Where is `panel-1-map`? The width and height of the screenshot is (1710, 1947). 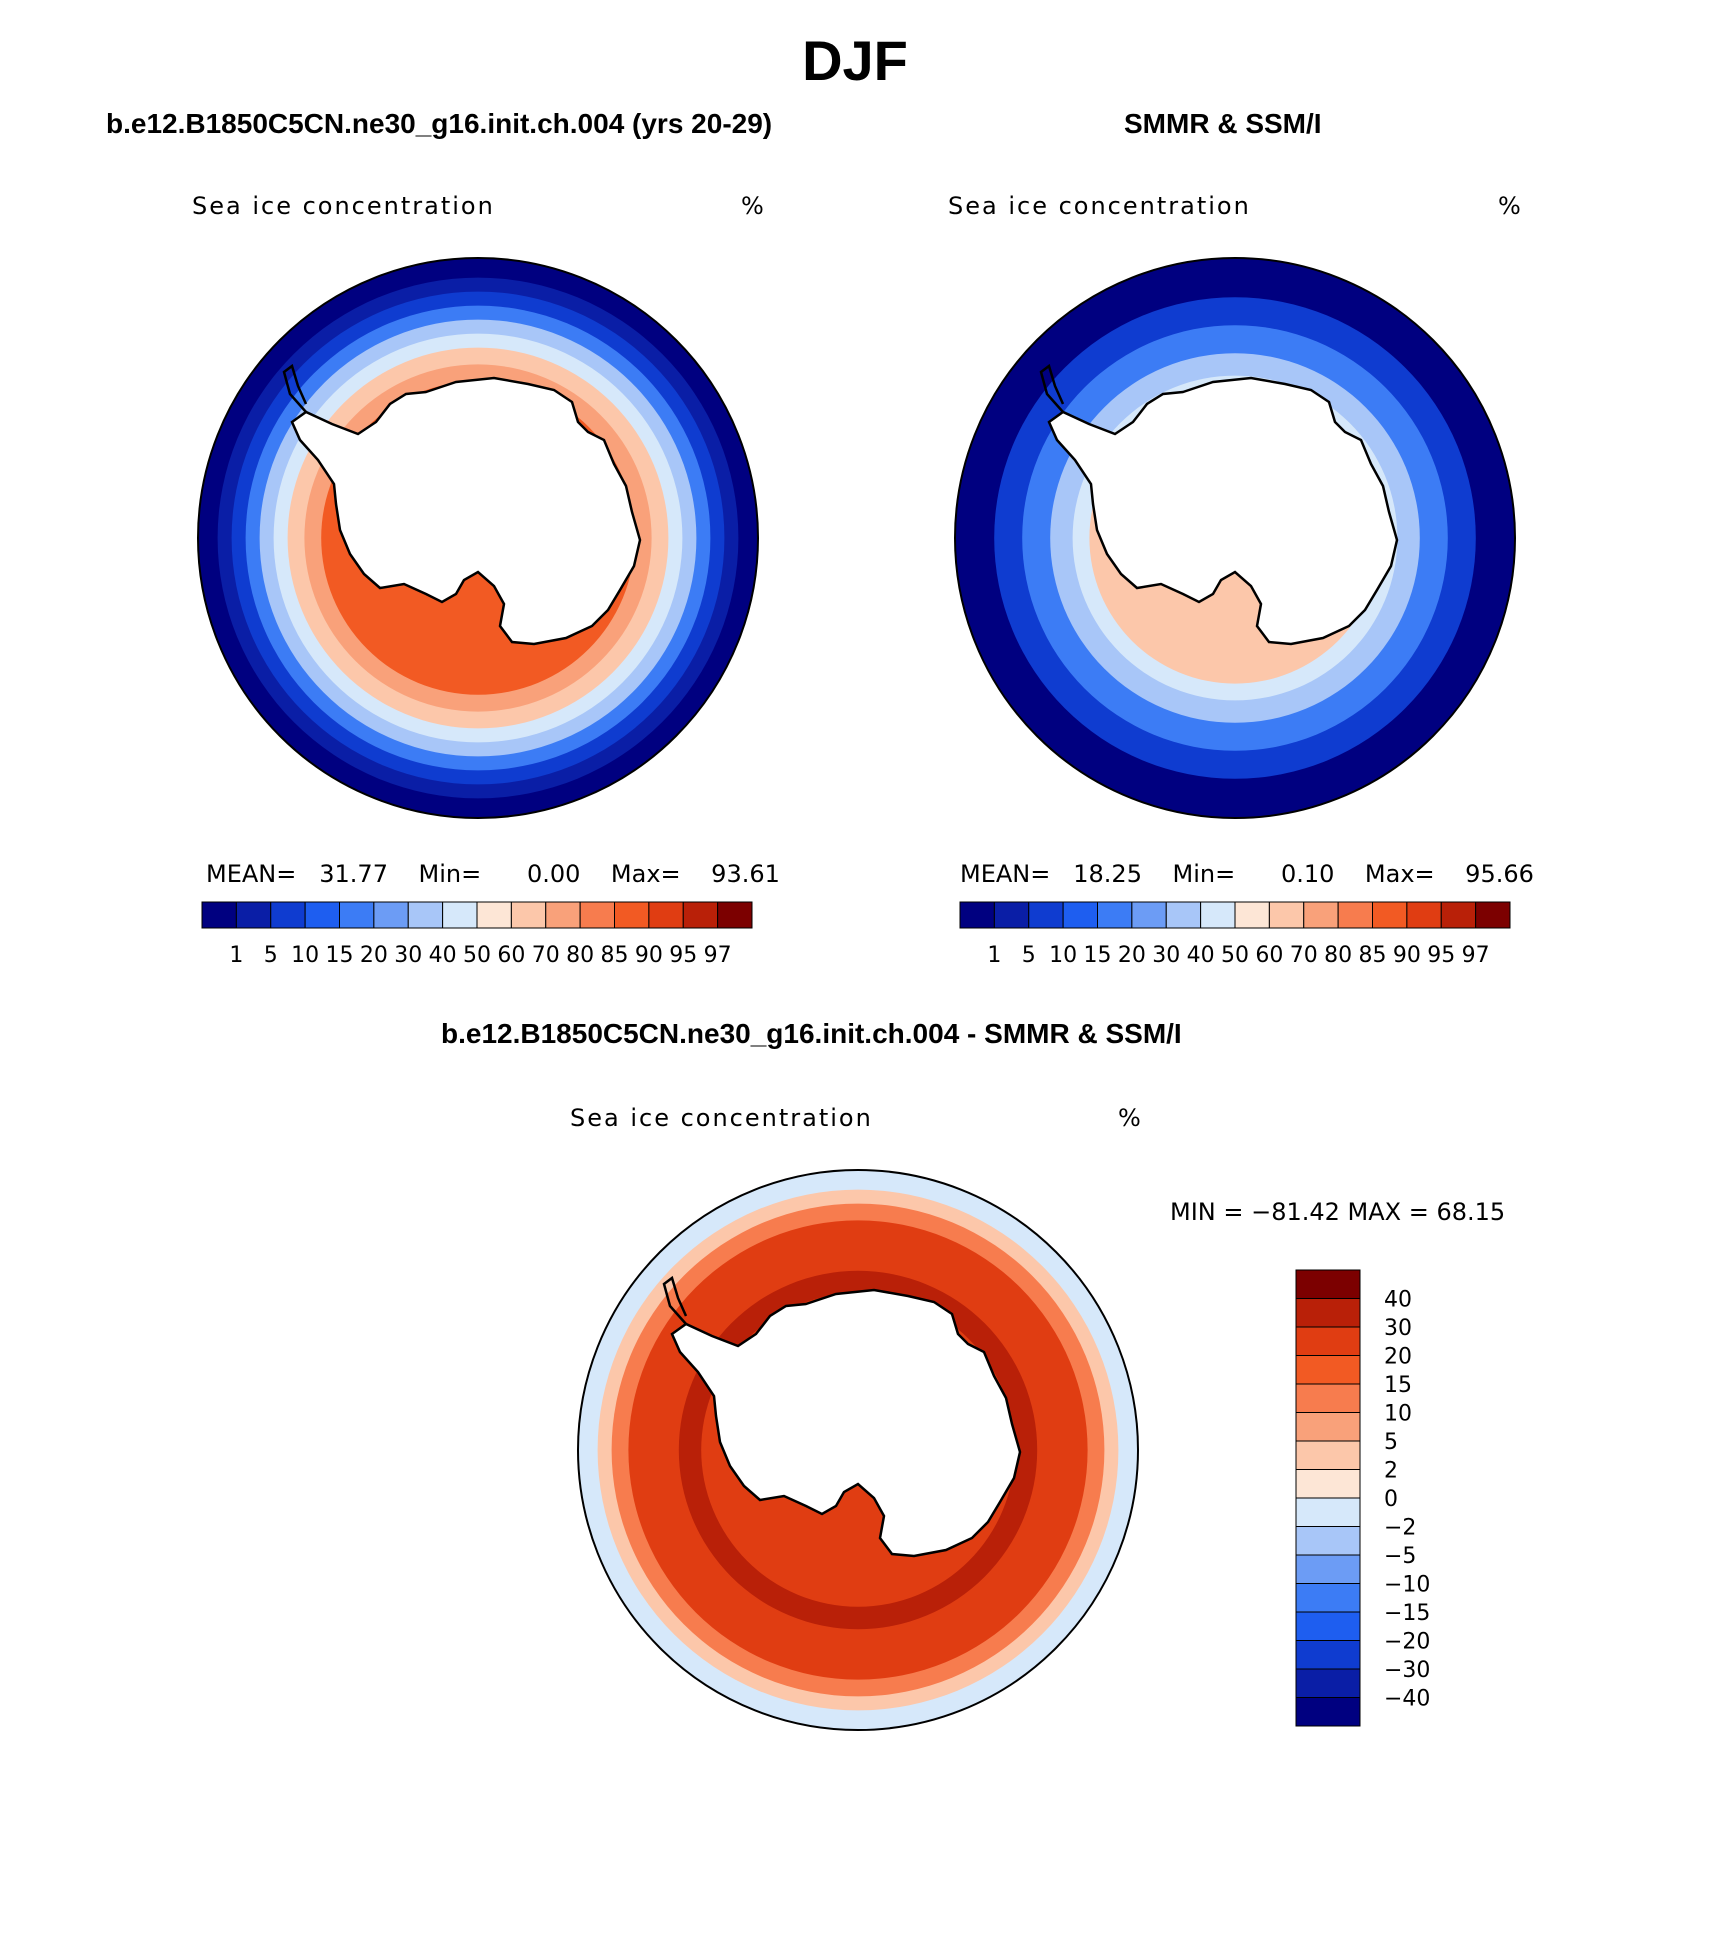
panel-1-map is located at coordinates (478, 538).